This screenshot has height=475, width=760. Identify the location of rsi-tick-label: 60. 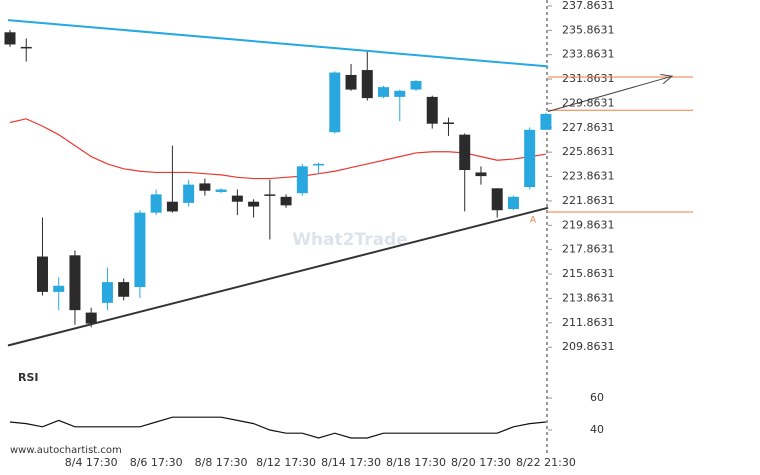
(597, 397).